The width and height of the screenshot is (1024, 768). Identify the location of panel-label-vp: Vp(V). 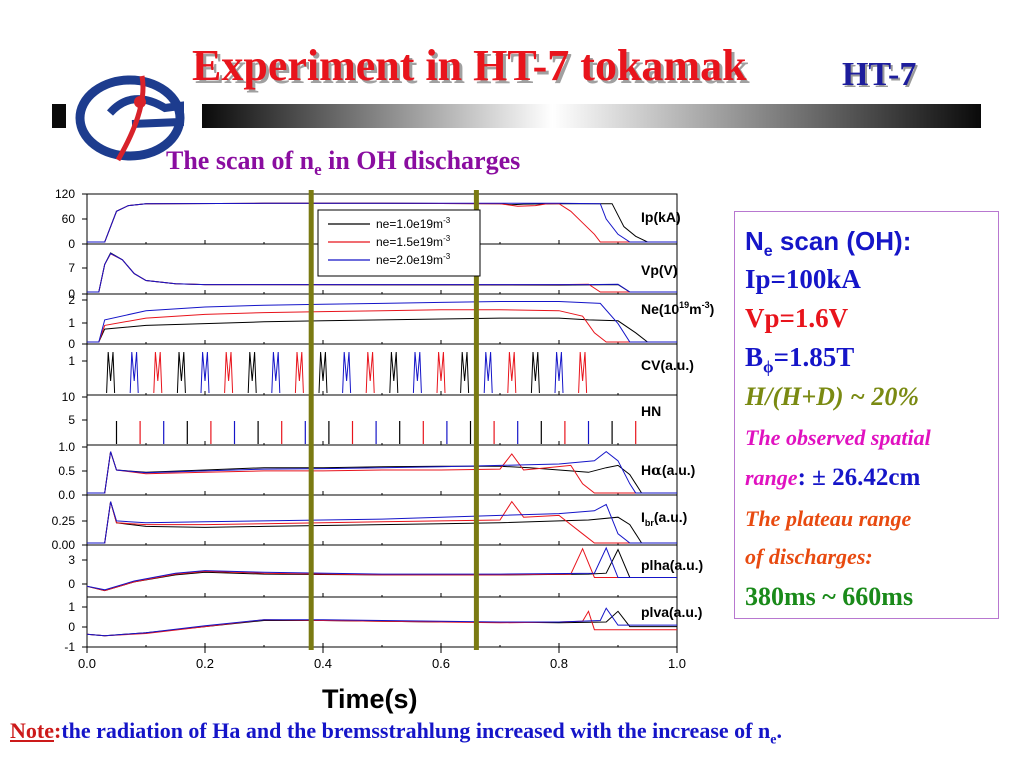
(659, 270).